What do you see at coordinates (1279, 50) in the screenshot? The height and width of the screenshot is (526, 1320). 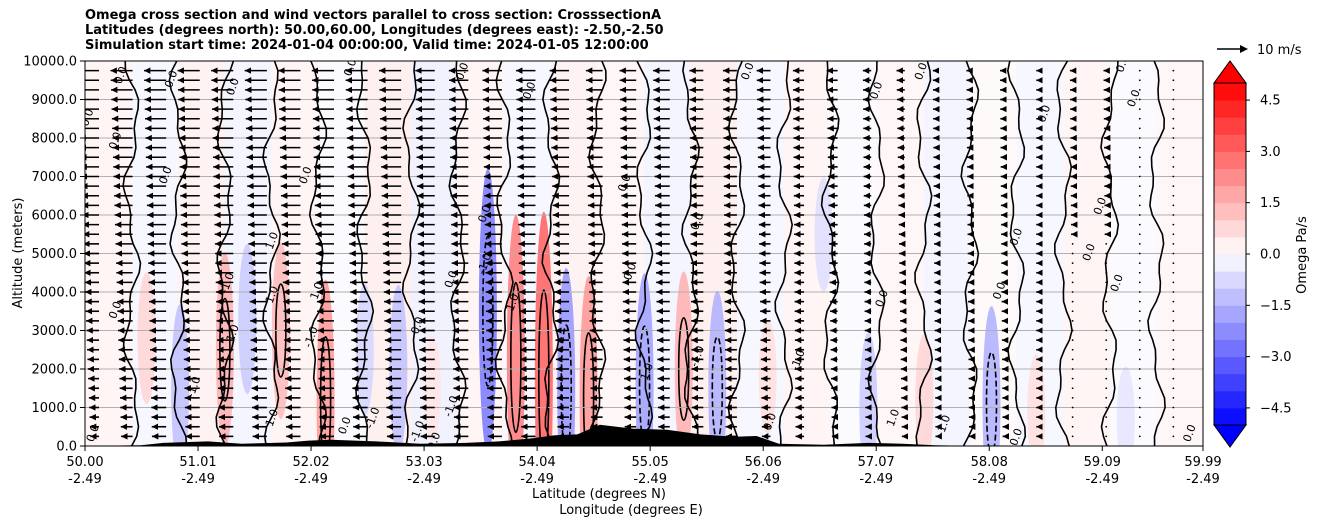 I see `quiver-key-label: 10 m/s` at bounding box center [1279, 50].